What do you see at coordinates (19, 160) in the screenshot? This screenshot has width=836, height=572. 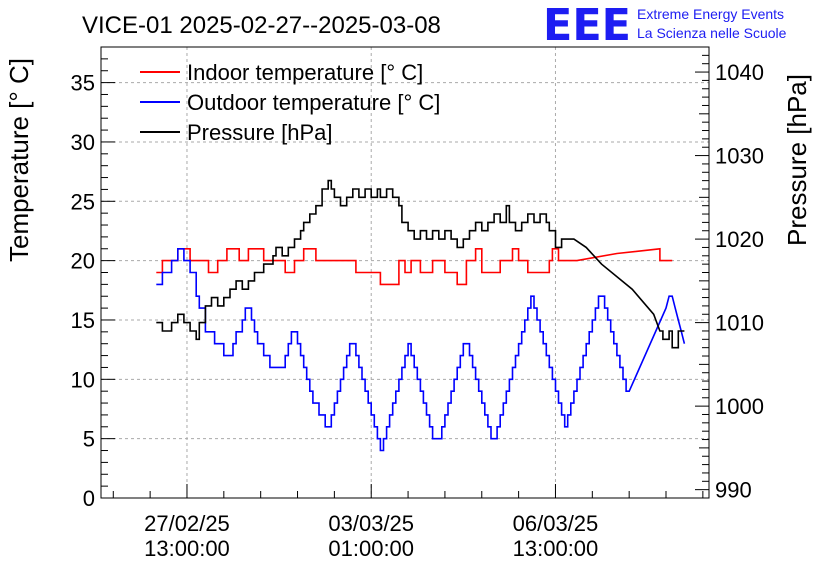 I see `y-axis-label: Temperature [° C]` at bounding box center [19, 160].